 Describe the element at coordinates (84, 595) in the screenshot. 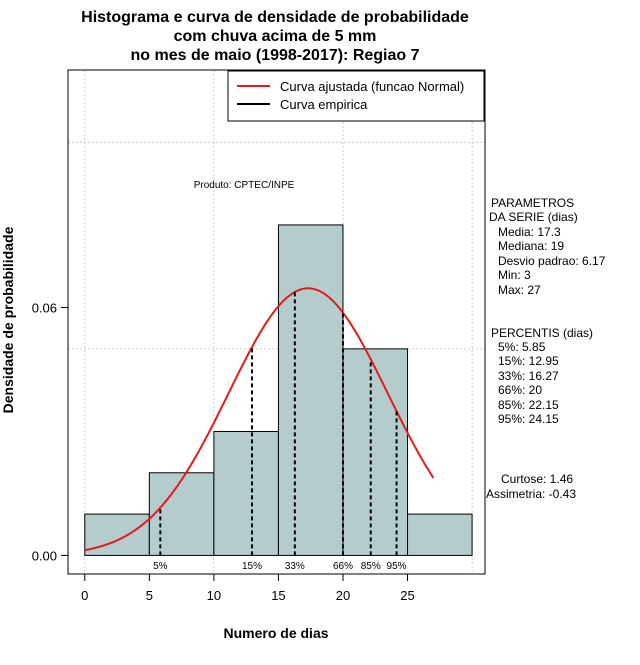

I see `x-tick-label: 0` at that location.